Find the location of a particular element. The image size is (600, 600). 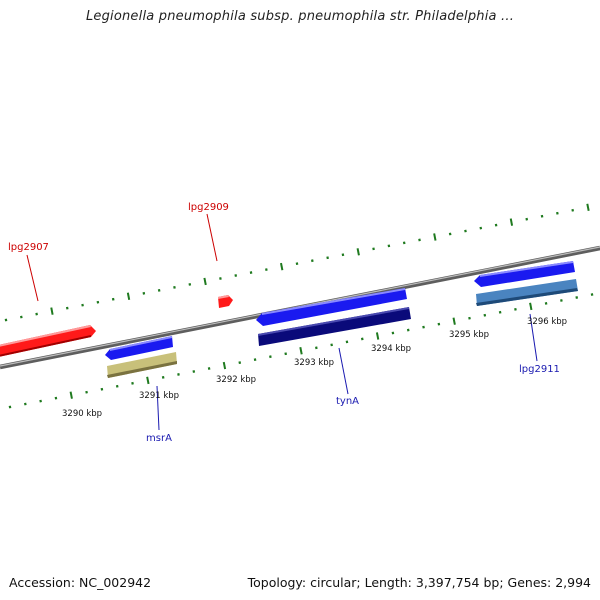

accession-text: Accession: NC_002942 is located at coordinates (80, 582).